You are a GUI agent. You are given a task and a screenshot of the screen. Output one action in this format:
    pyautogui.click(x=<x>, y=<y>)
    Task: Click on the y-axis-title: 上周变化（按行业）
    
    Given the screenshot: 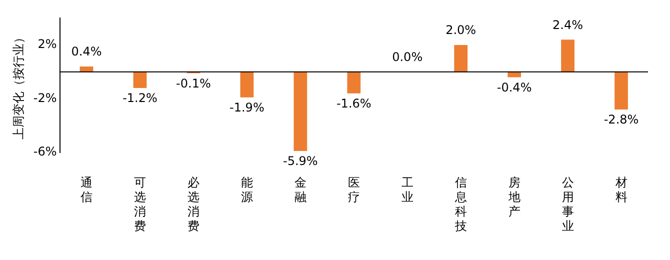 What is the action you would take?
    pyautogui.click(x=18, y=85)
    